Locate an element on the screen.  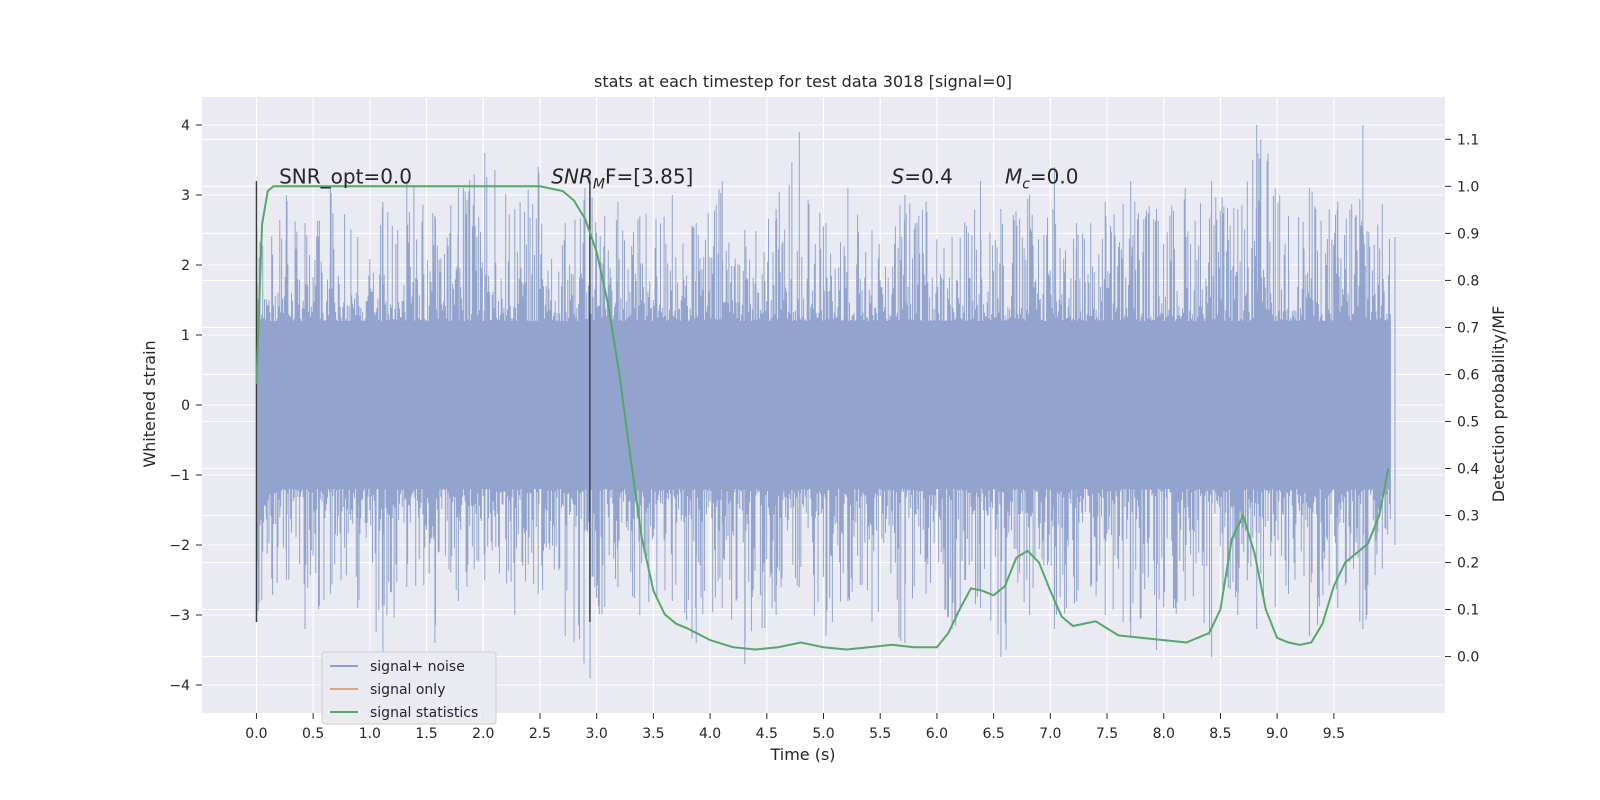
y2-tick-label: 0.1 is located at coordinates (1468, 611).